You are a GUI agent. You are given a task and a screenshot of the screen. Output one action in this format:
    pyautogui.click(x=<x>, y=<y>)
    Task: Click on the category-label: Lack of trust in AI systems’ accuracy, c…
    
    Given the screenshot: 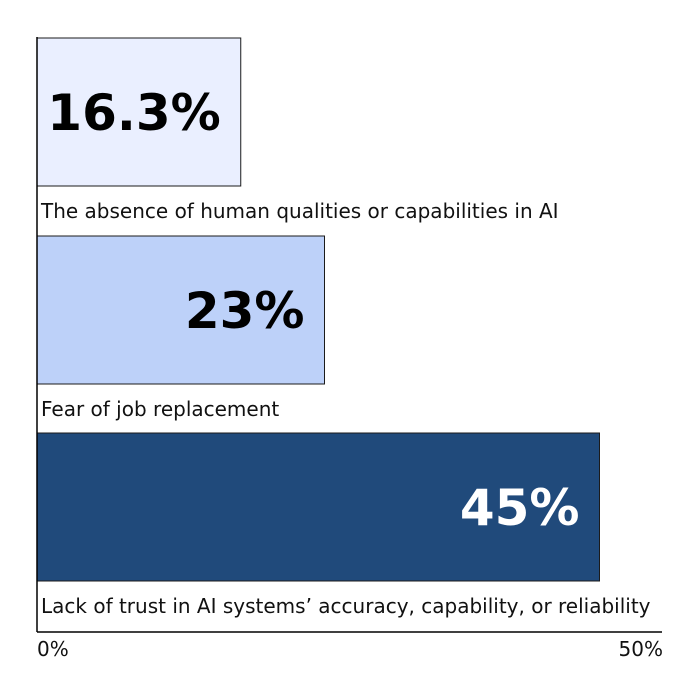 What is the action you would take?
    pyautogui.click(x=346, y=606)
    